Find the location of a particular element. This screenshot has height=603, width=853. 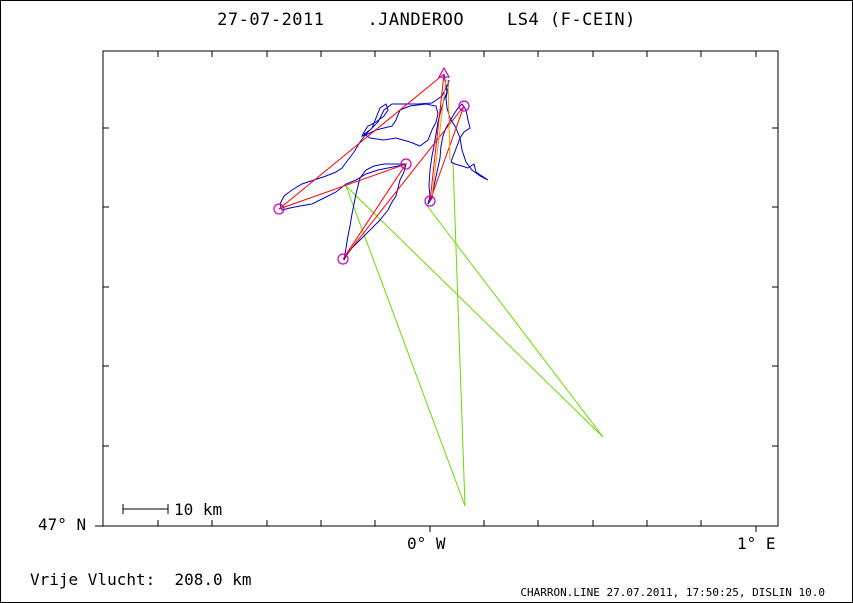

lon0-label: 0° W is located at coordinates (426, 543).